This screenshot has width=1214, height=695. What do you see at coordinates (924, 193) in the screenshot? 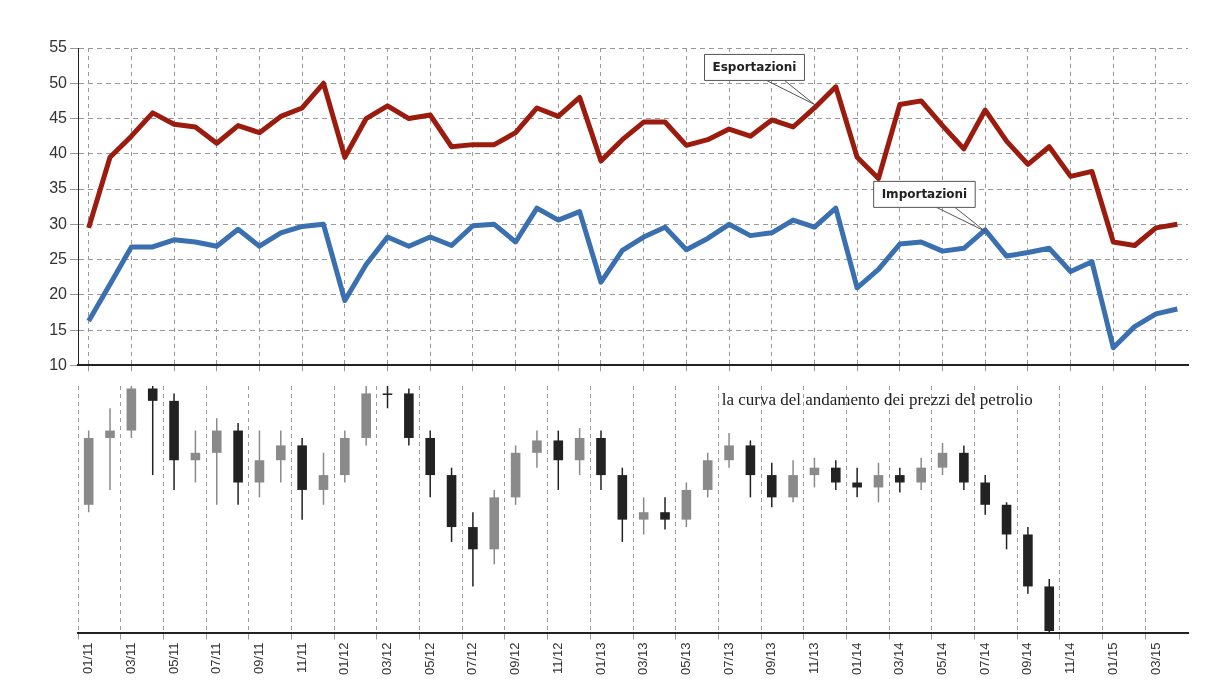
I see `annotation: Importazioni` at bounding box center [924, 193].